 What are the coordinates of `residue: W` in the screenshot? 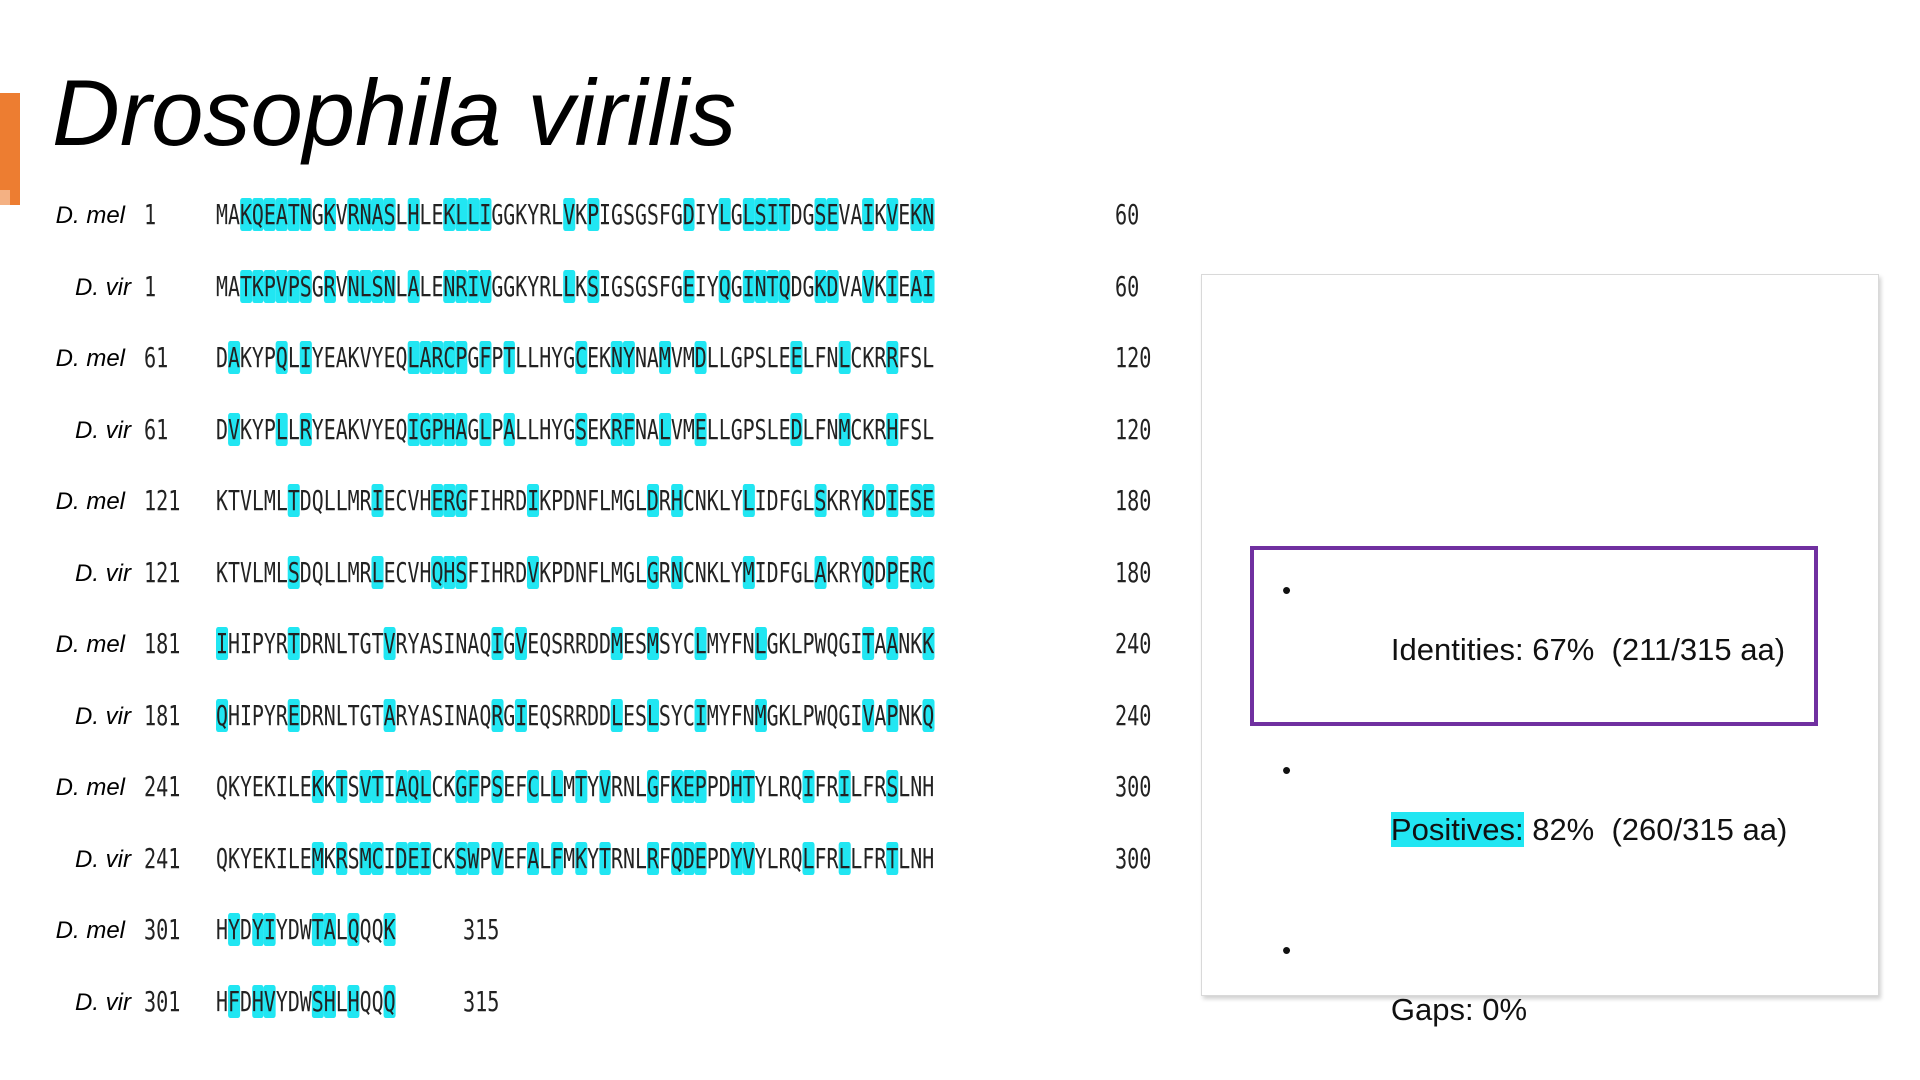 It's located at (820, 643).